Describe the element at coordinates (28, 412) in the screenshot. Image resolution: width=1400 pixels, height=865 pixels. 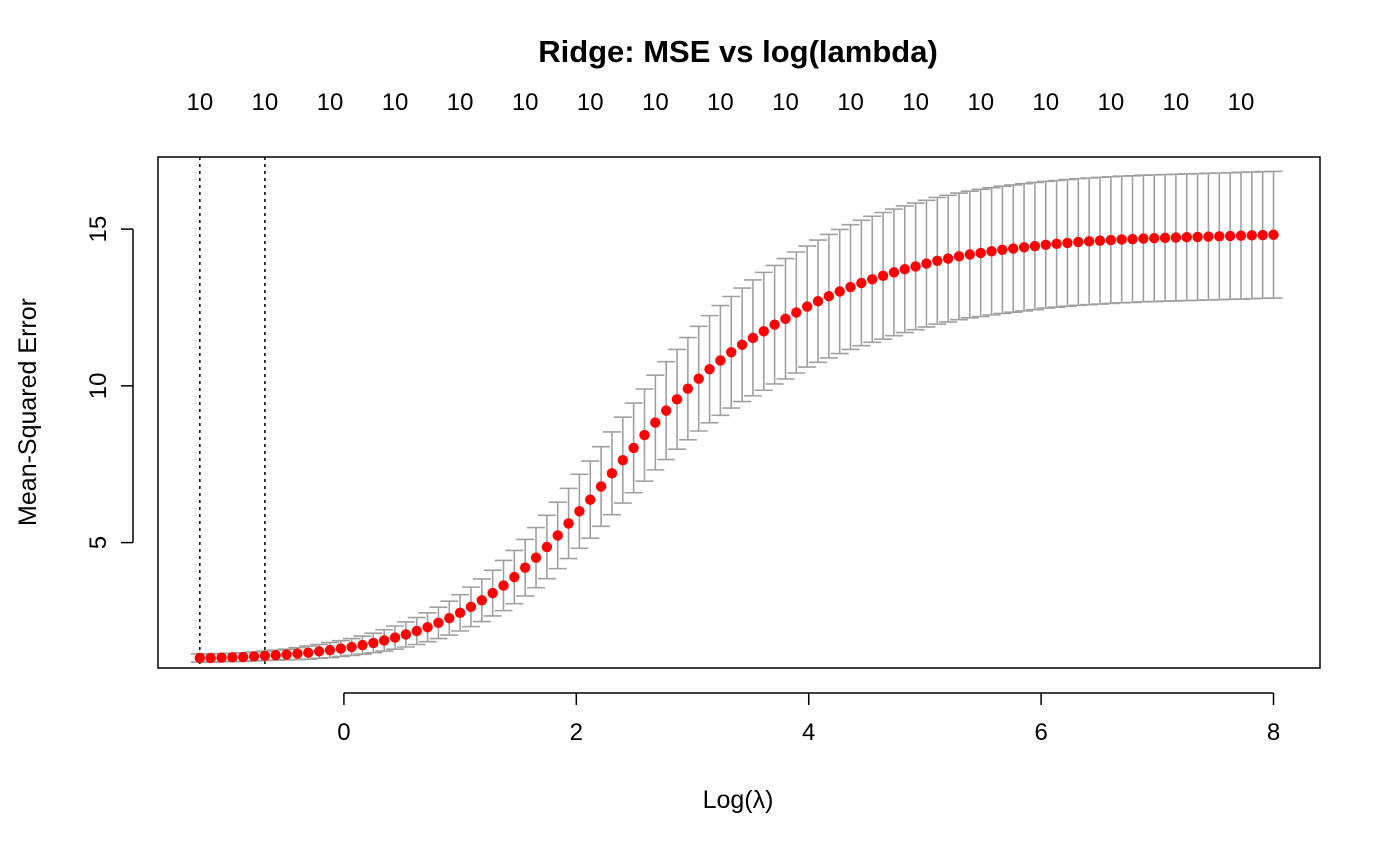
I see `y-axis-label: Mean-Squared Error` at that location.